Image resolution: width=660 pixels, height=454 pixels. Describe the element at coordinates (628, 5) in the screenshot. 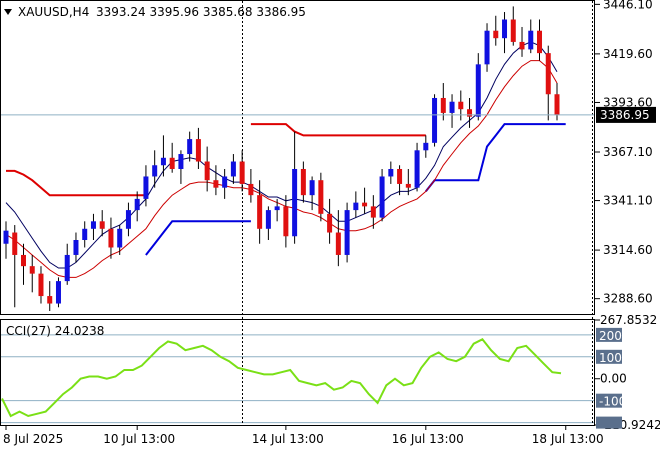

I see `price-axis-tick-label: 3446.10` at that location.